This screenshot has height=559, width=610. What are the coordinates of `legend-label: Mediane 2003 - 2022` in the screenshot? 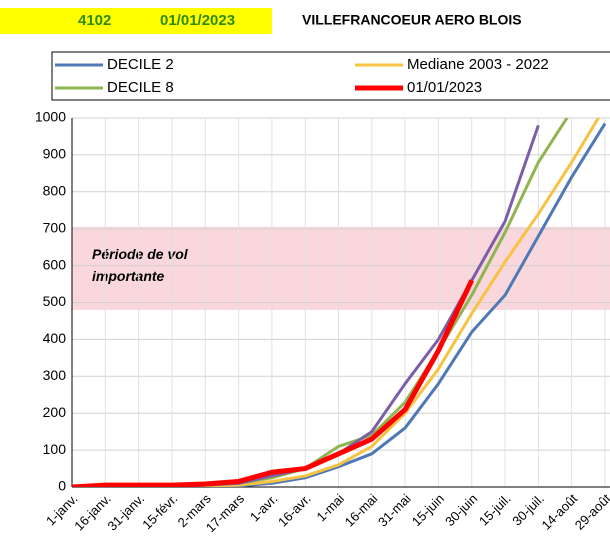 It's located at (478, 64).